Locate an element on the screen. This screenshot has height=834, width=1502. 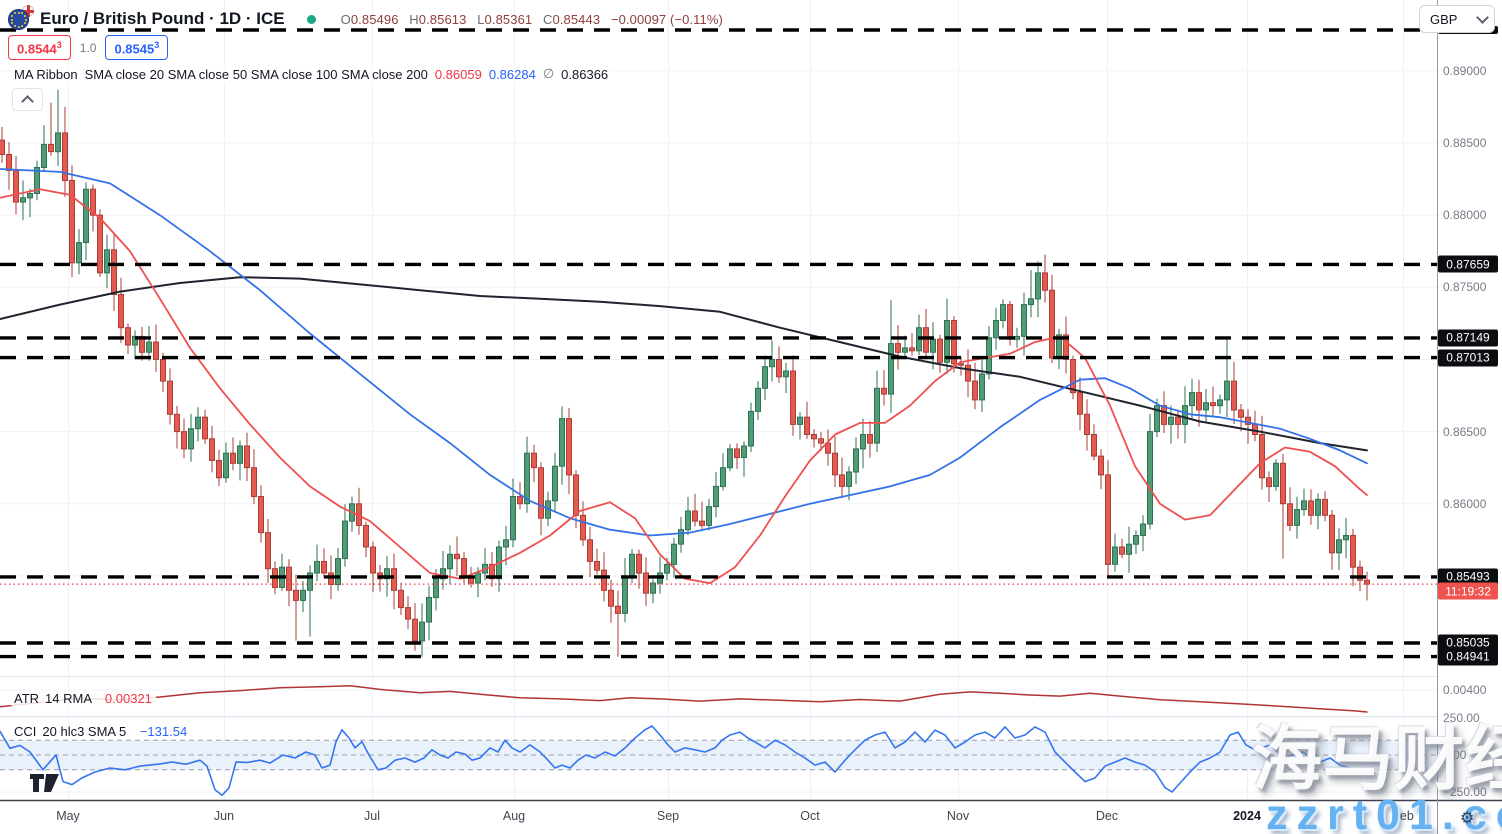
cci-tick-label: −250.00 is located at coordinates (1465, 792).